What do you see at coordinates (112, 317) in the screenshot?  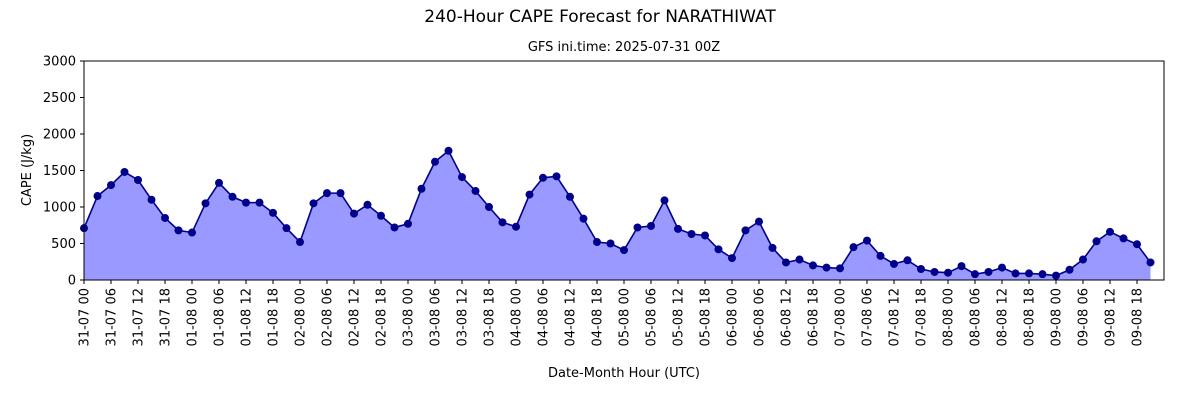 I see `x-tick-label: 31-07 06` at bounding box center [112, 317].